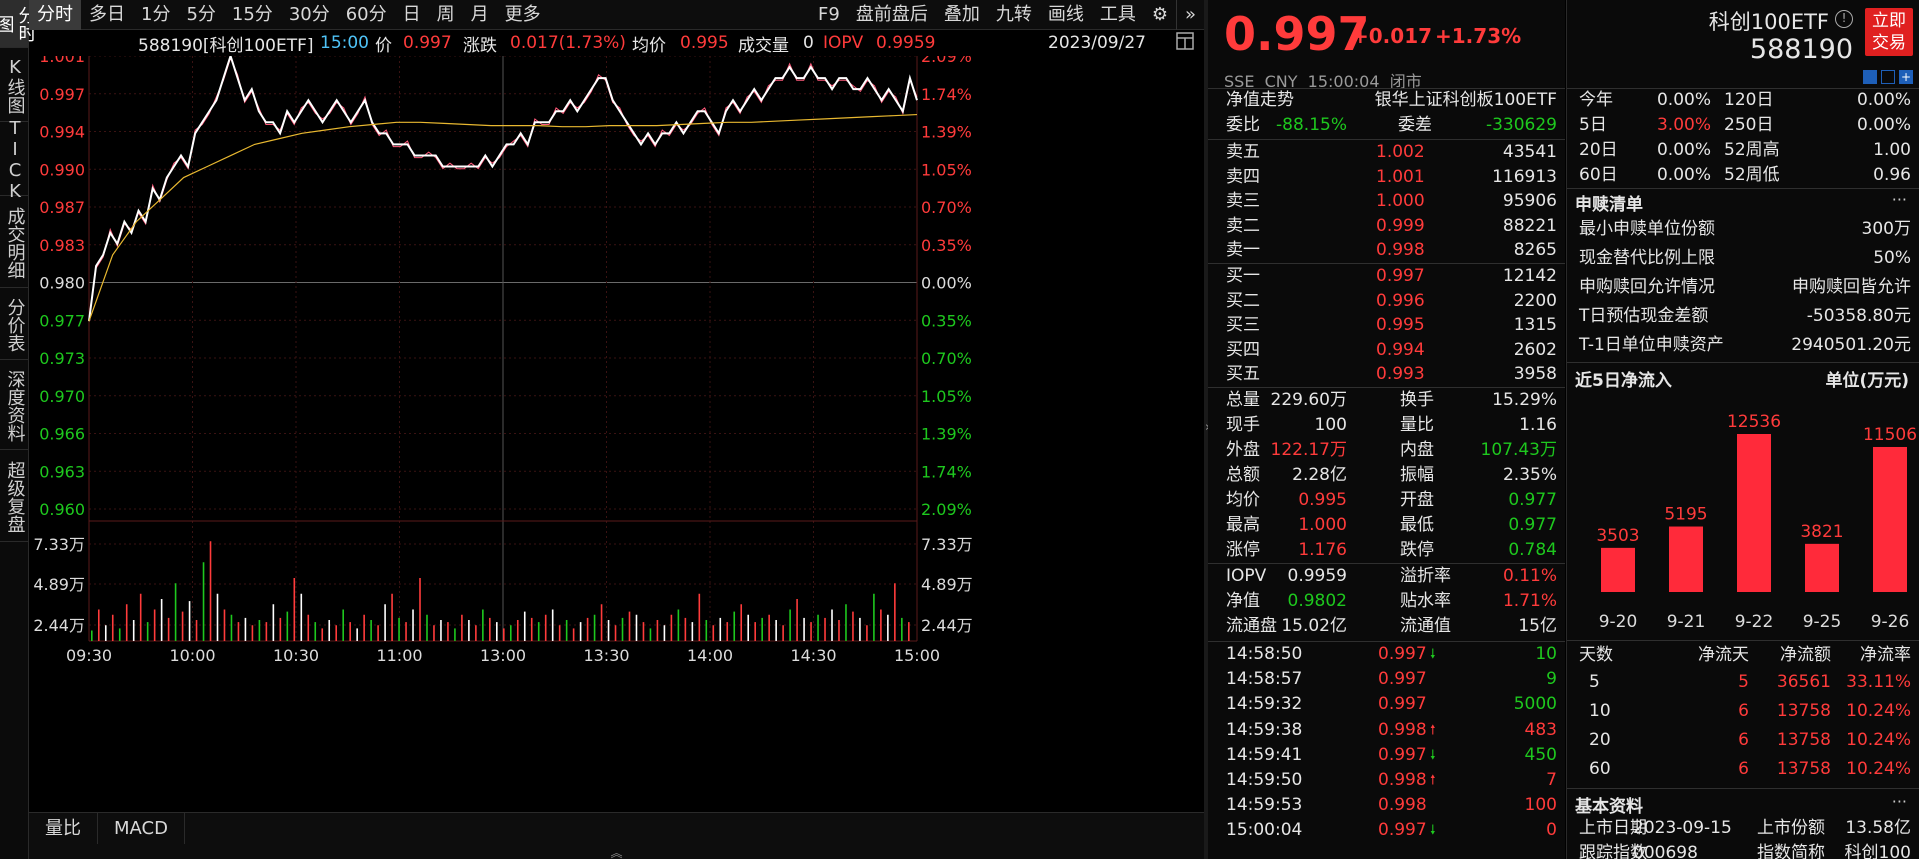  What do you see at coordinates (1465, 100) in the screenshot?
I see `index-name: 银华上证科创板100ETF` at bounding box center [1465, 100].